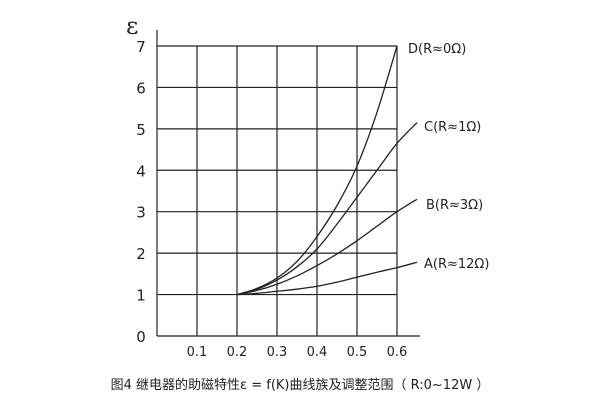  I want to click on y-tick-label: 5, so click(141, 130).